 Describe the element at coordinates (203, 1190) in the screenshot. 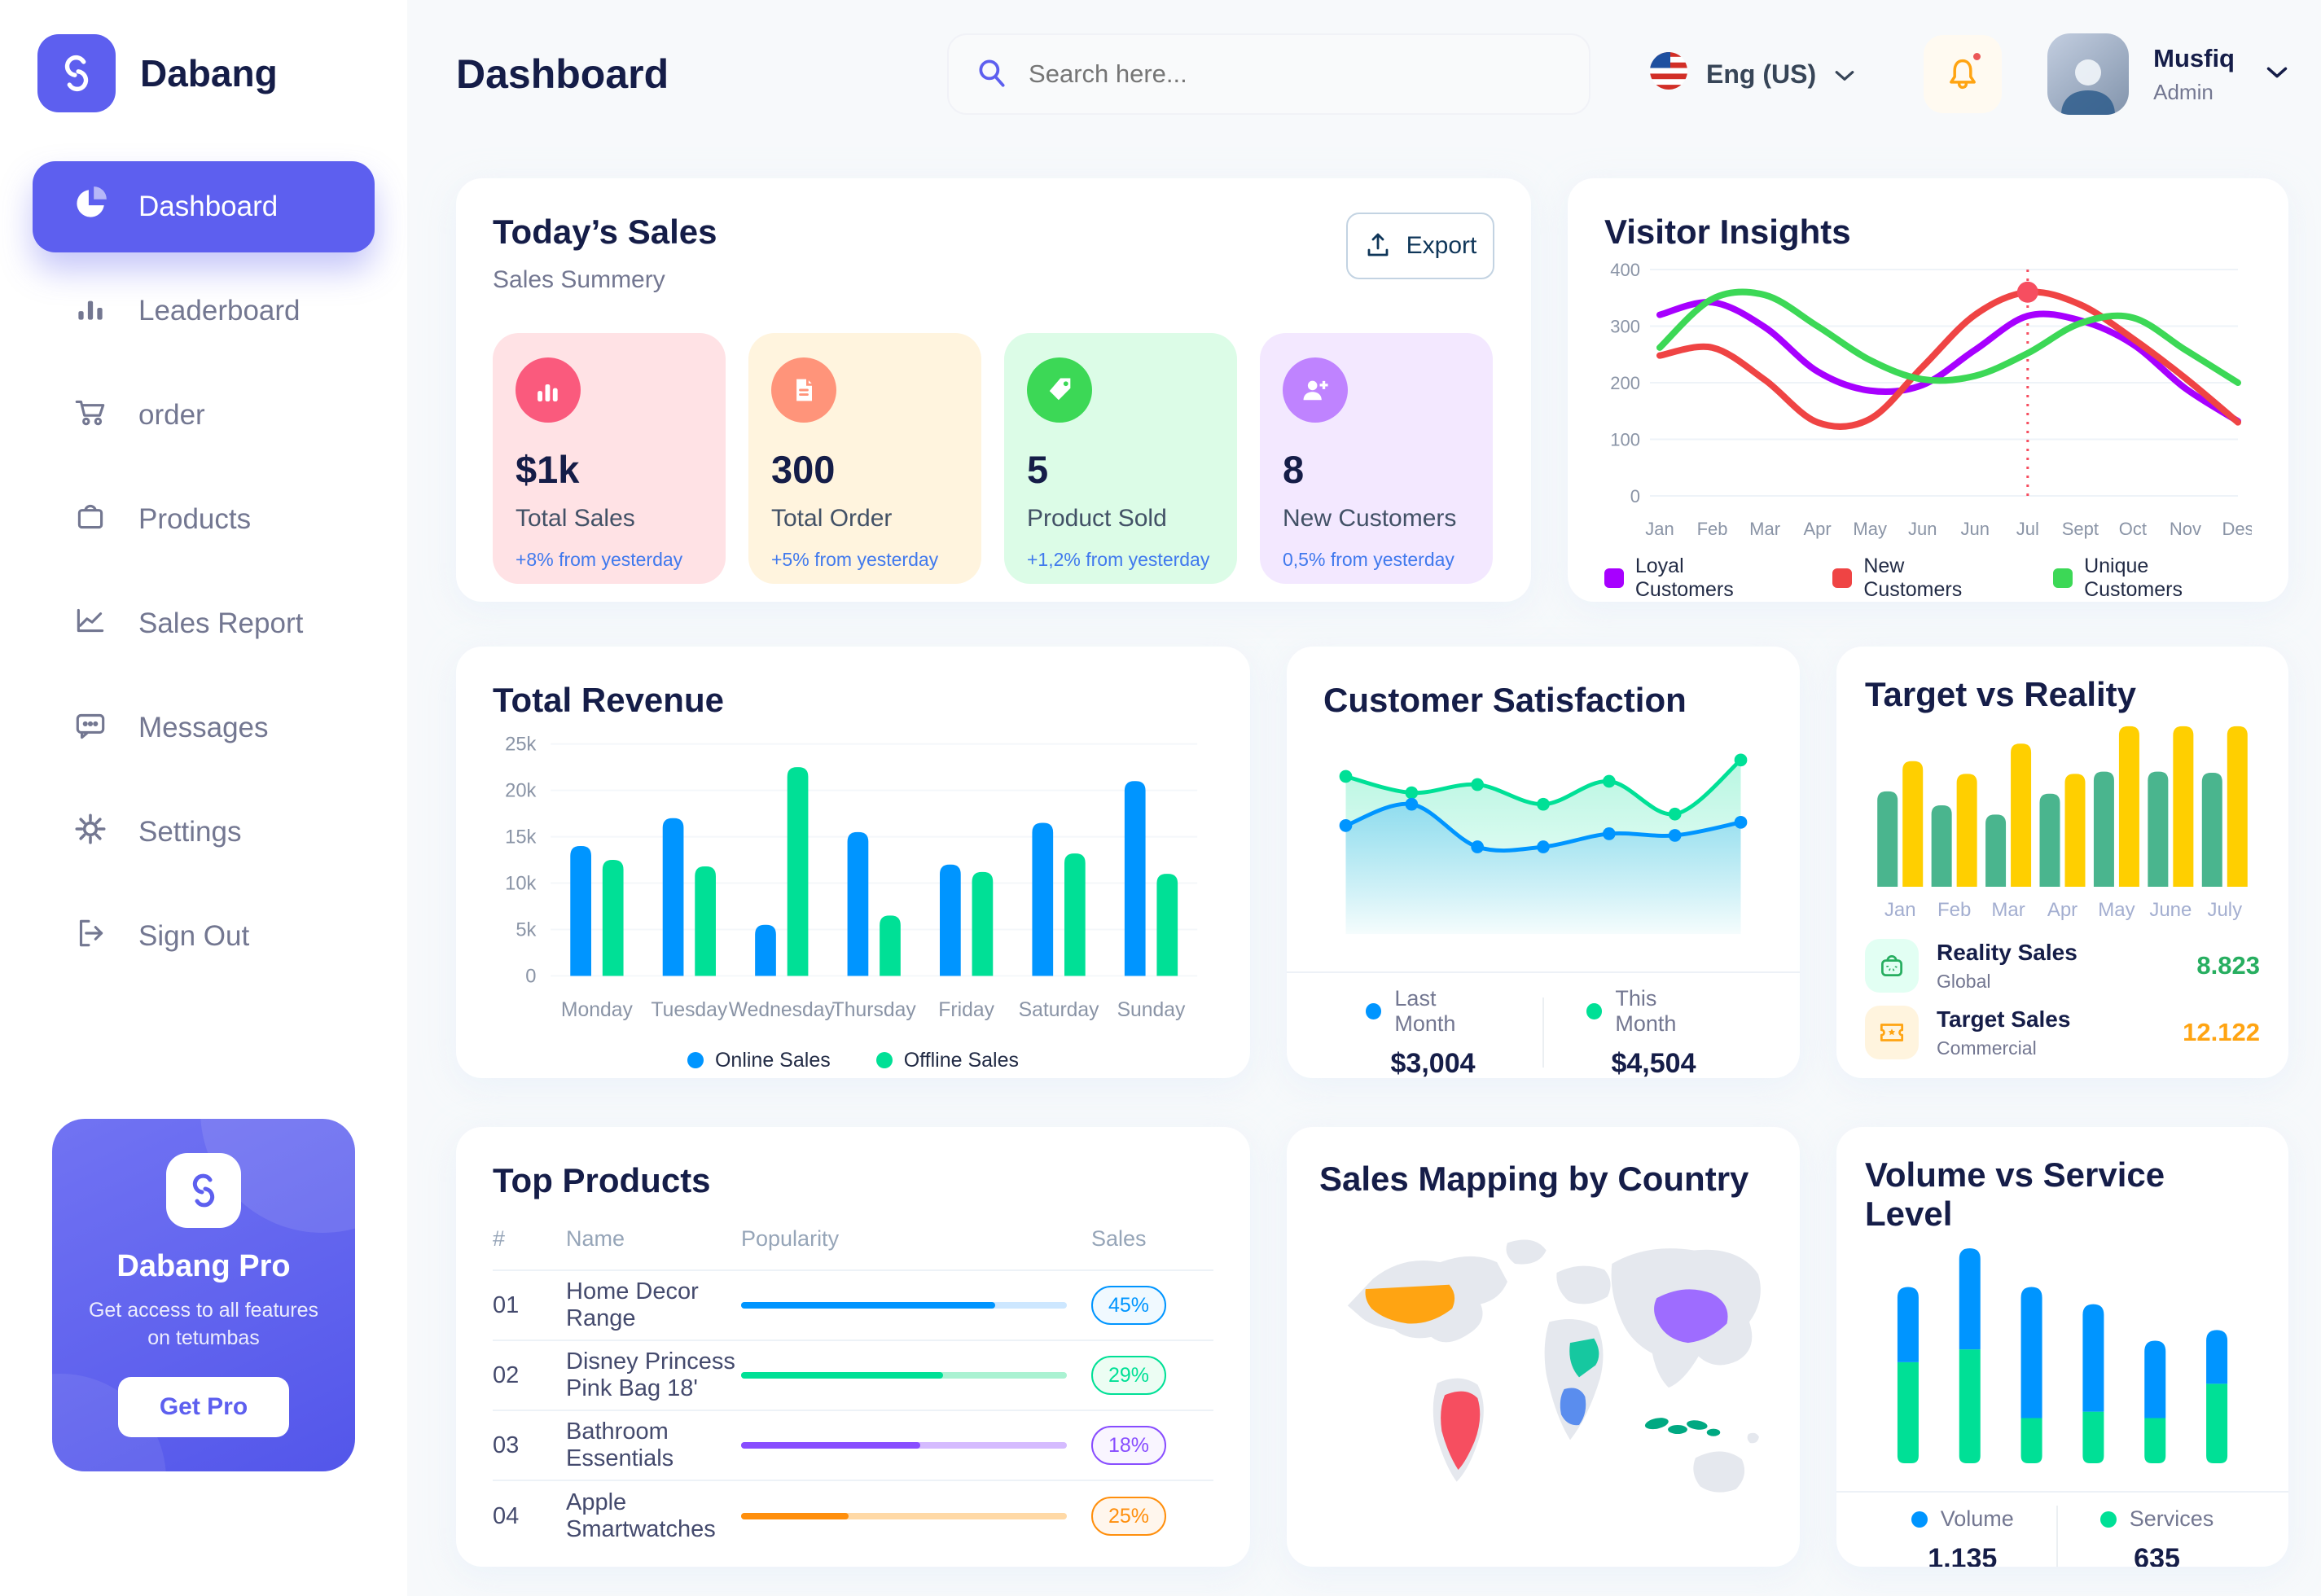

I see `dabang-pro-icon` at that location.